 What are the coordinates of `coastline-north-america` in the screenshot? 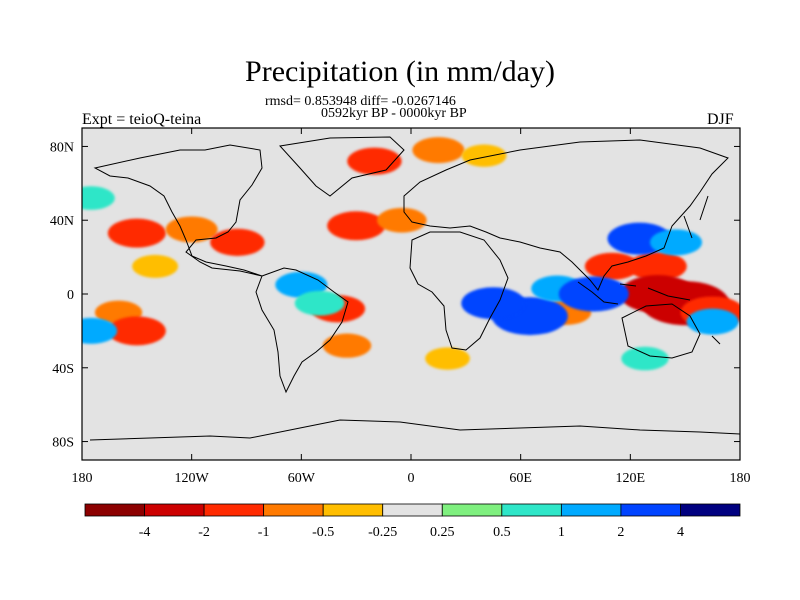 It's located at (178, 210).